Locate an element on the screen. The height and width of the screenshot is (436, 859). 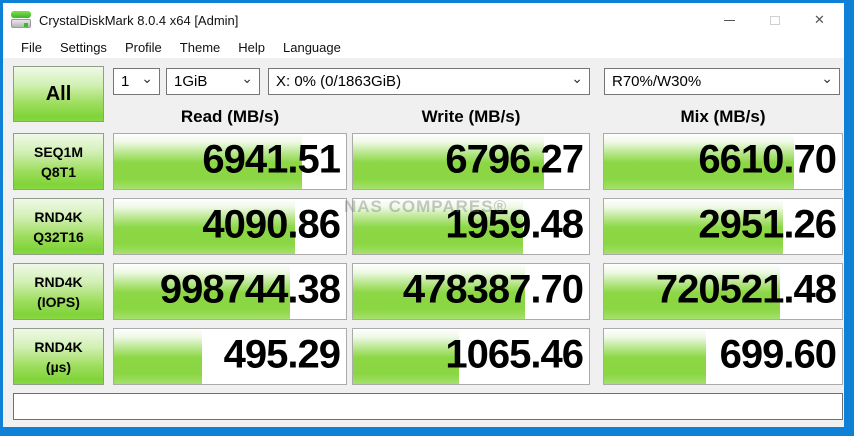
column-header-read: Read (MB/s) is located at coordinates (230, 116).